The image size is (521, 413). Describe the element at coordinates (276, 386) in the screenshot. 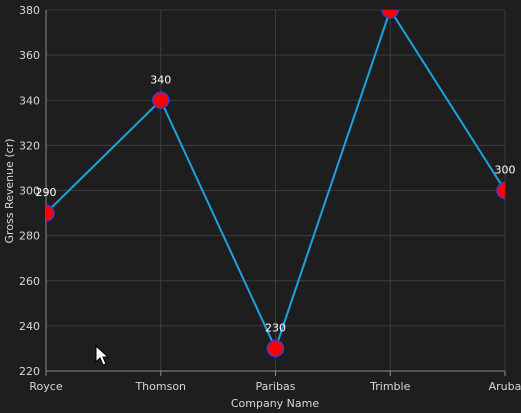

I see `x-tick-label: Paribas` at that location.